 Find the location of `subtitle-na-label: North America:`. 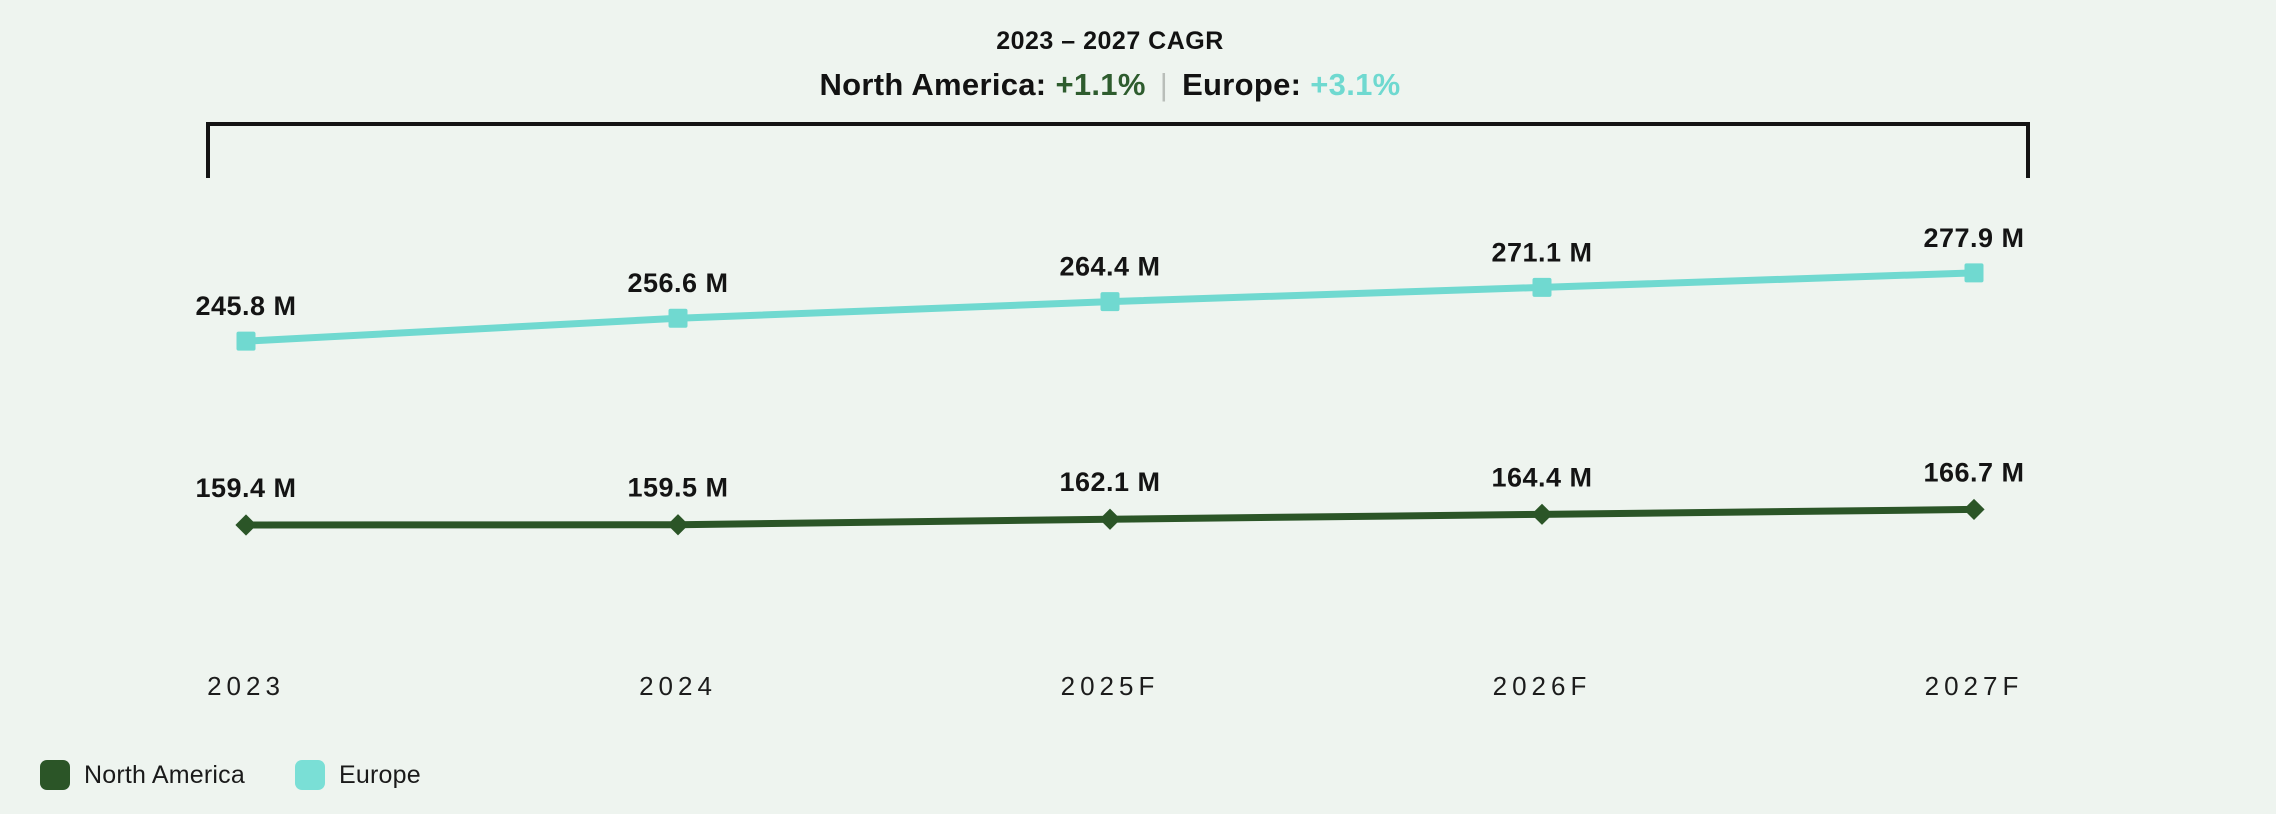

subtitle-na-label: North America: is located at coordinates (933, 84).